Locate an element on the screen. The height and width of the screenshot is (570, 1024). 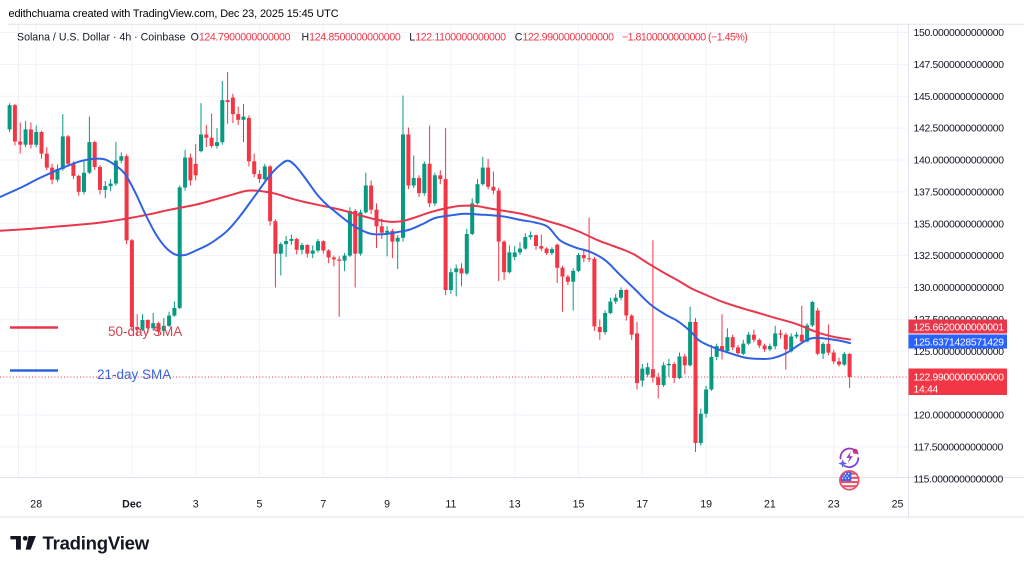
svg-text: 3 is located at coordinates (196, 505).